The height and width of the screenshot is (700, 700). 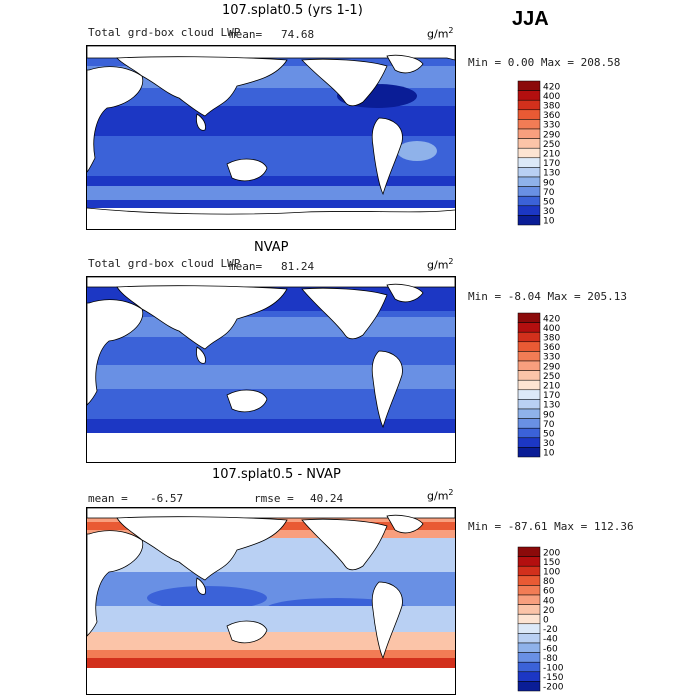 I want to click on strong-negative-indian, so click(x=207, y=598).